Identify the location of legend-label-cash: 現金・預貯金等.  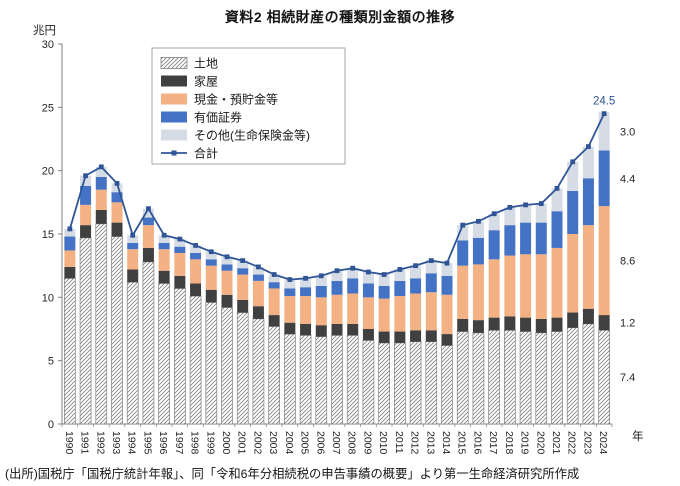
(236, 99).